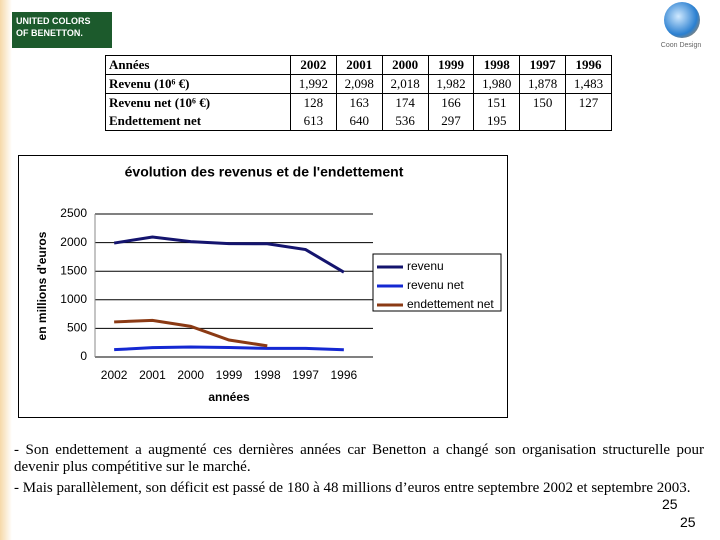 The height and width of the screenshot is (540, 720). I want to click on table-row: Revenu net (10⁶ €) 128 163 174 166 151 150 127, so click(358, 102).